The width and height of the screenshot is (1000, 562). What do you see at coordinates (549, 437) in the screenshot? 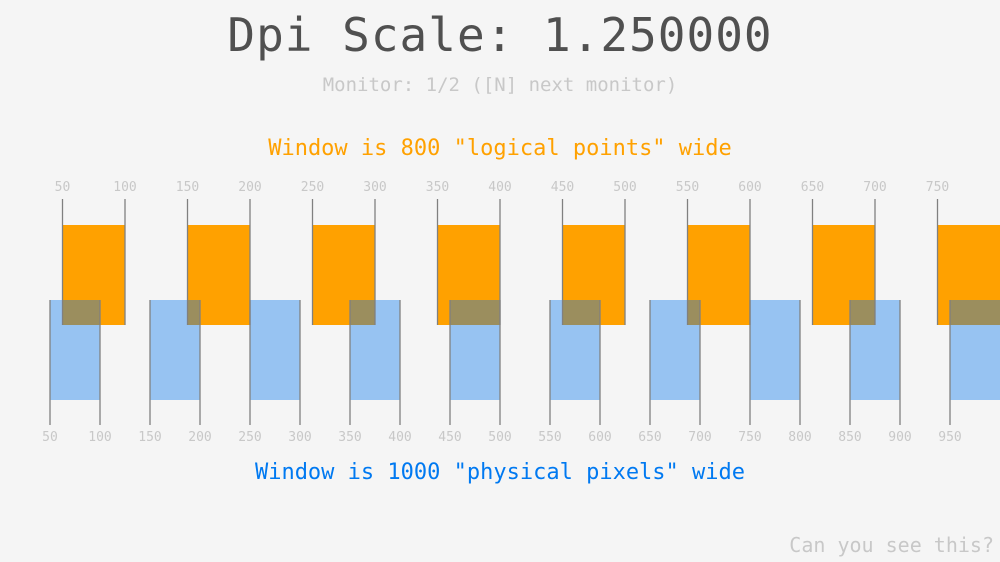
I see `physical-tick-label: 550` at bounding box center [549, 437].